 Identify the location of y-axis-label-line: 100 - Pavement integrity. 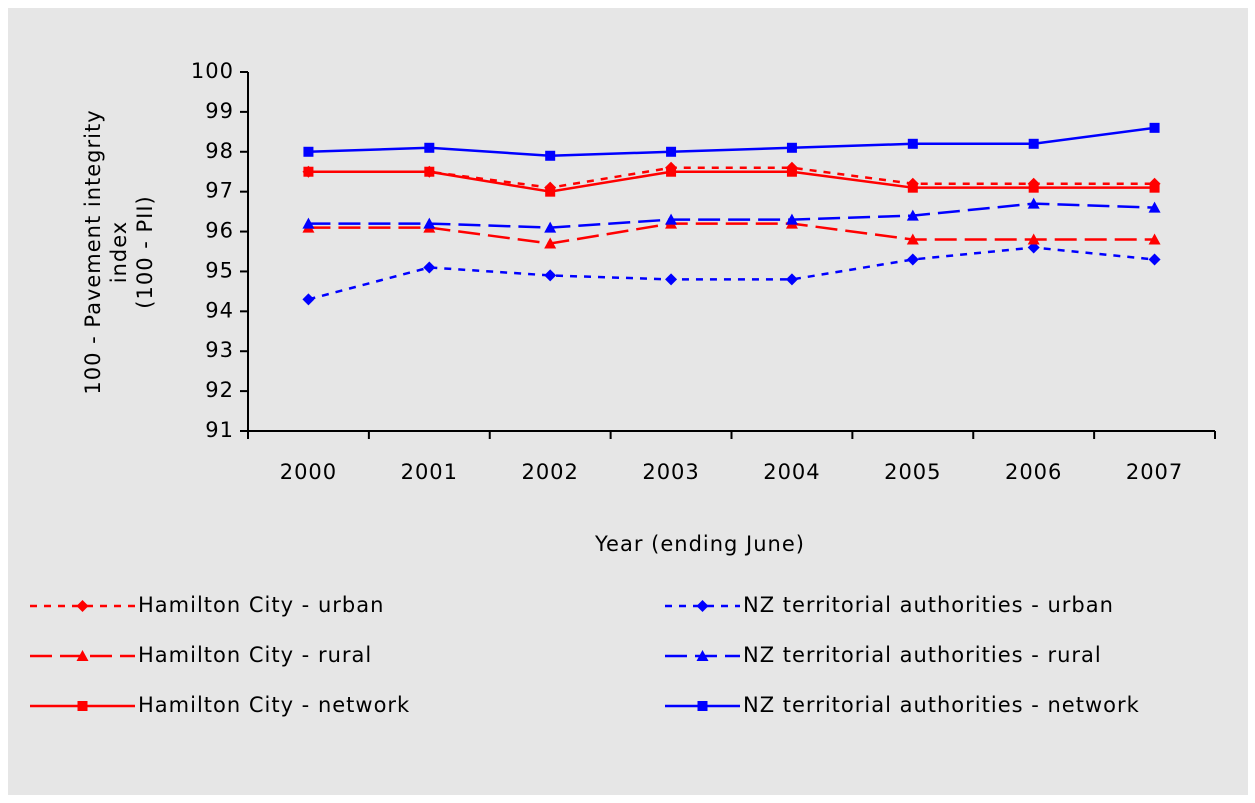
(93, 251).